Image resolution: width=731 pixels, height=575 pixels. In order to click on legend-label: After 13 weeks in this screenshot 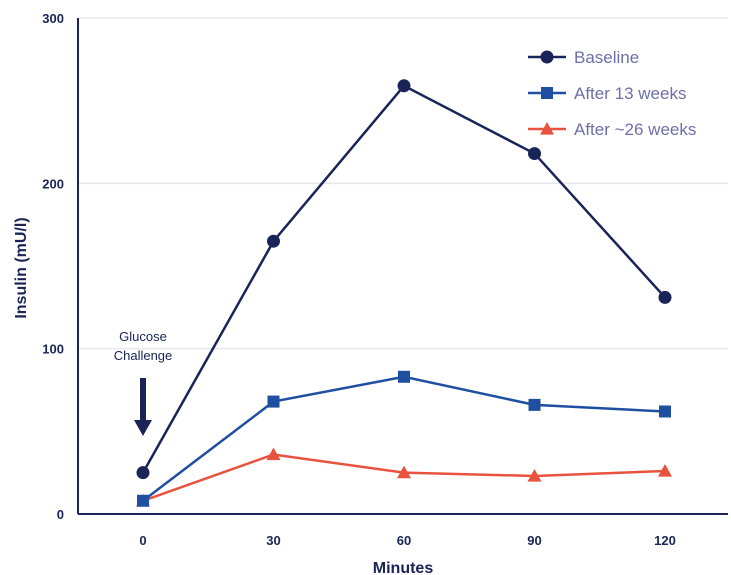, I will do `click(630, 93)`.